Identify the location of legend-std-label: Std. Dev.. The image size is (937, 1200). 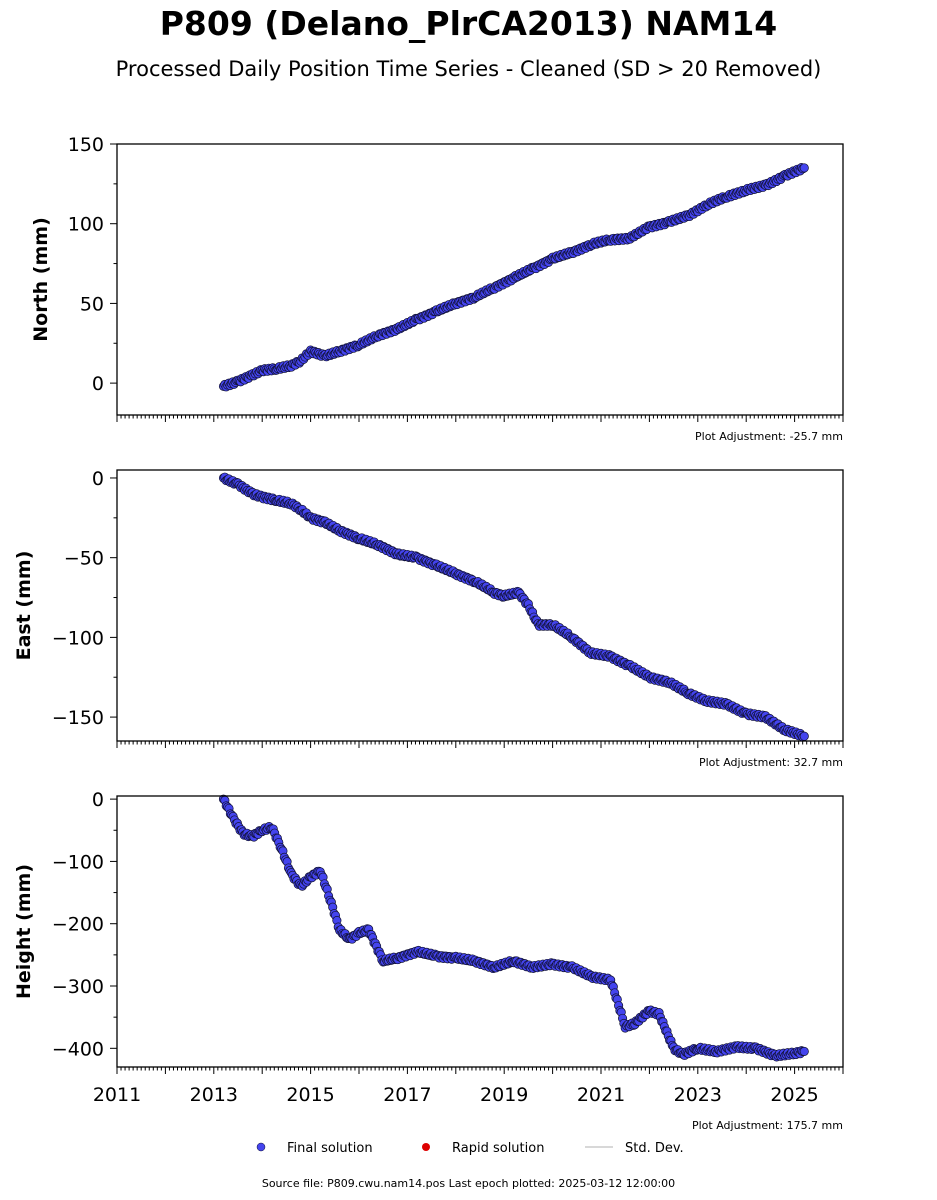
(654, 1148).